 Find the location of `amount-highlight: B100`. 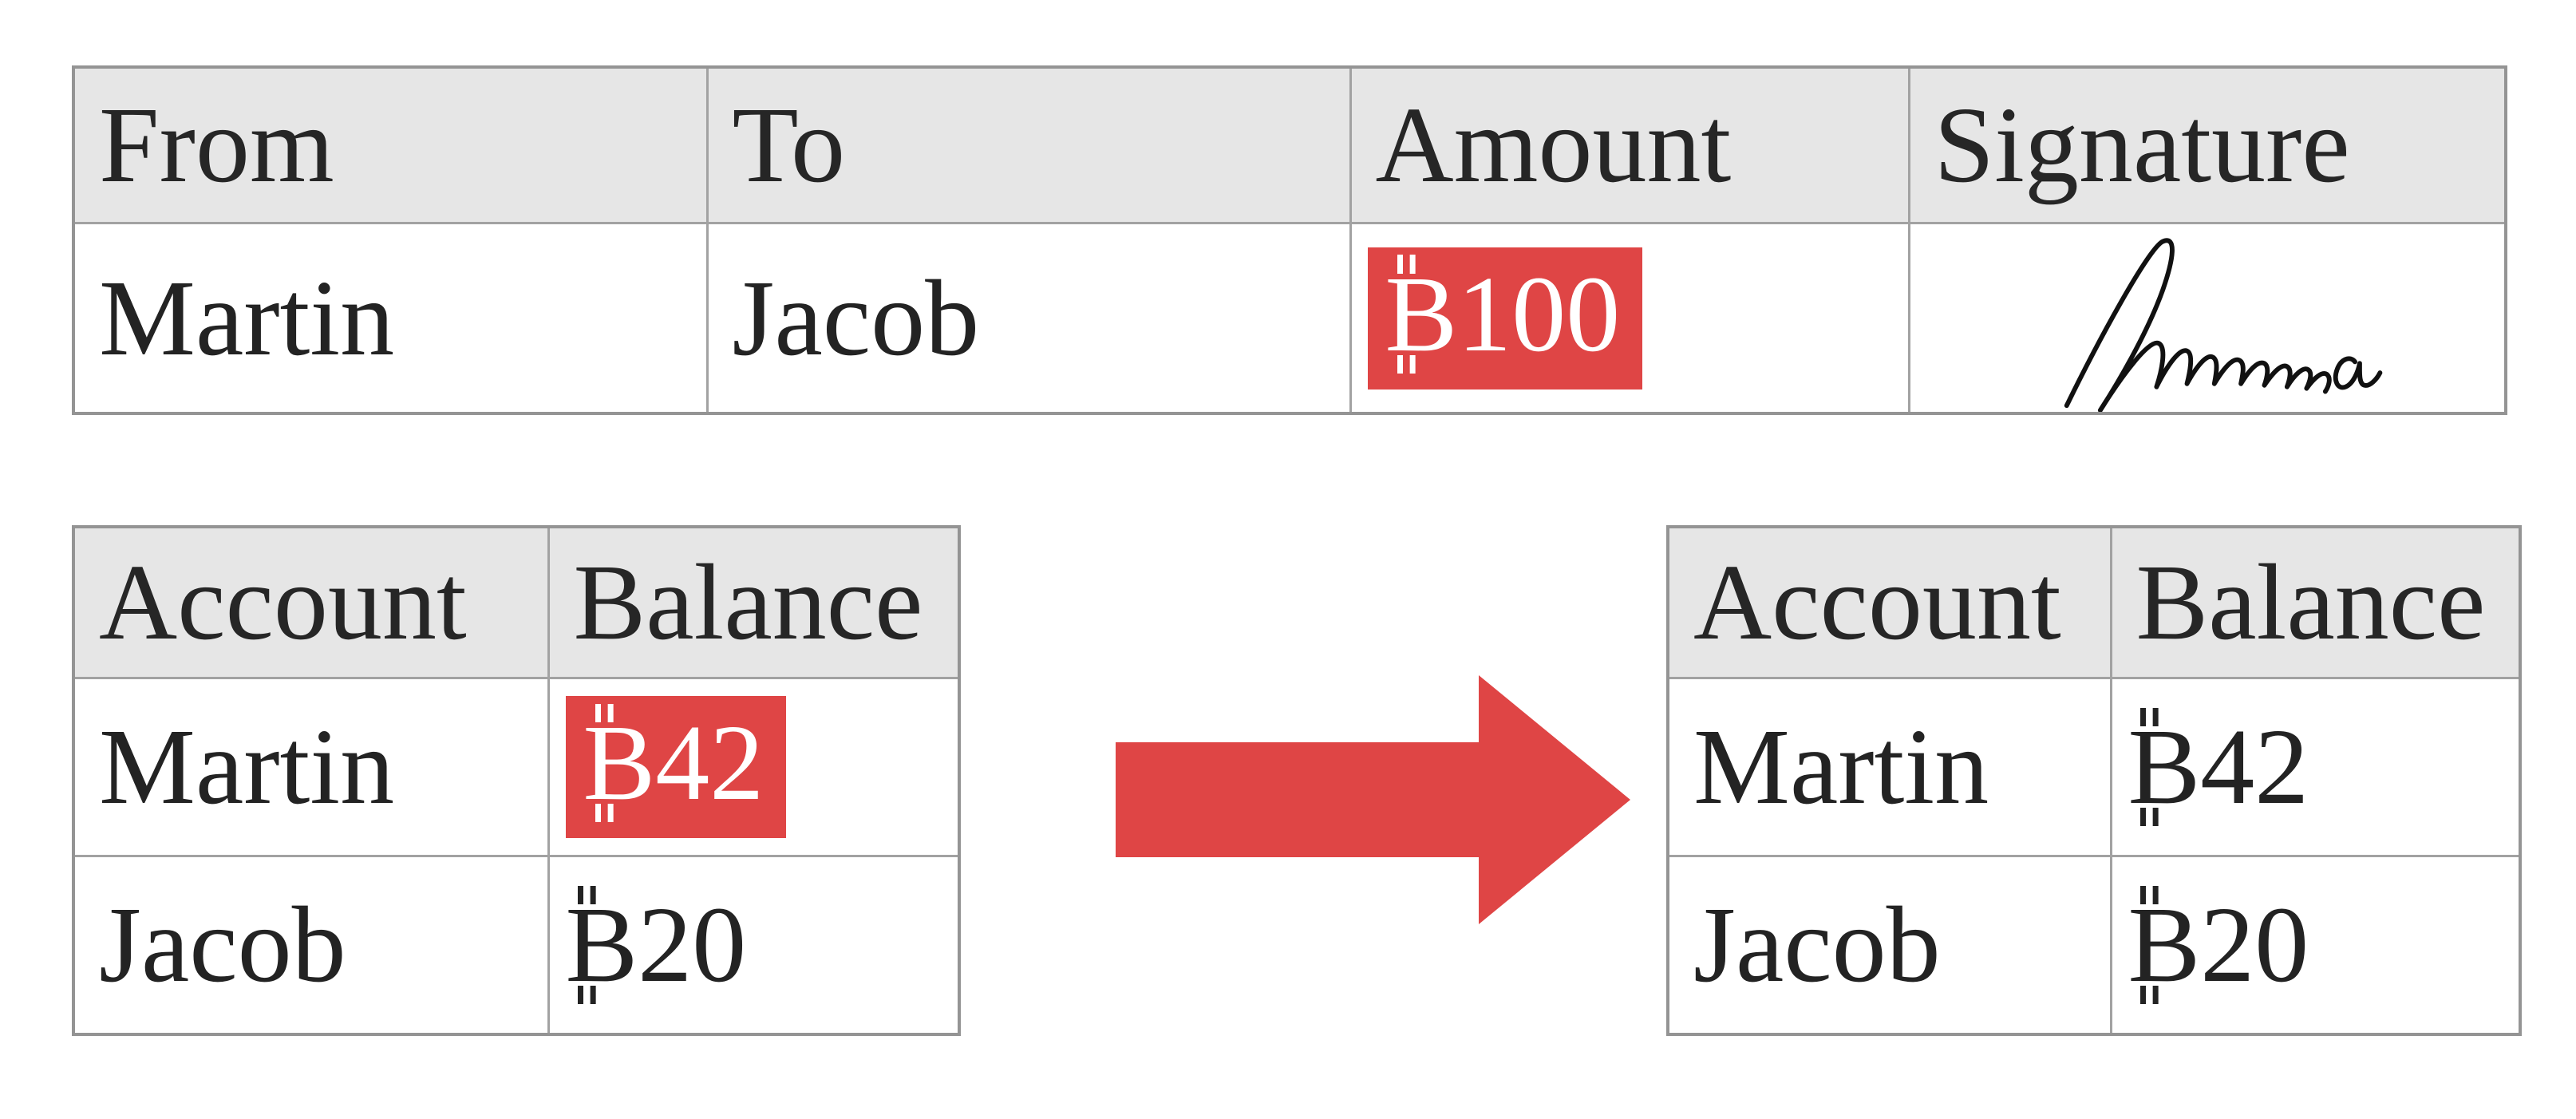

amount-highlight: B100 is located at coordinates (1505, 318).